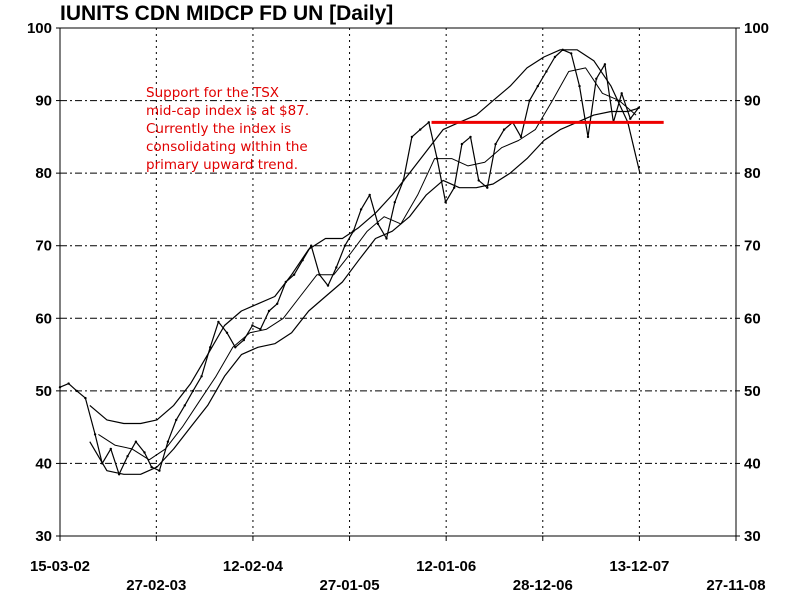 The image size is (800, 600). I want to click on y-tick-label: 50, so click(43, 391).